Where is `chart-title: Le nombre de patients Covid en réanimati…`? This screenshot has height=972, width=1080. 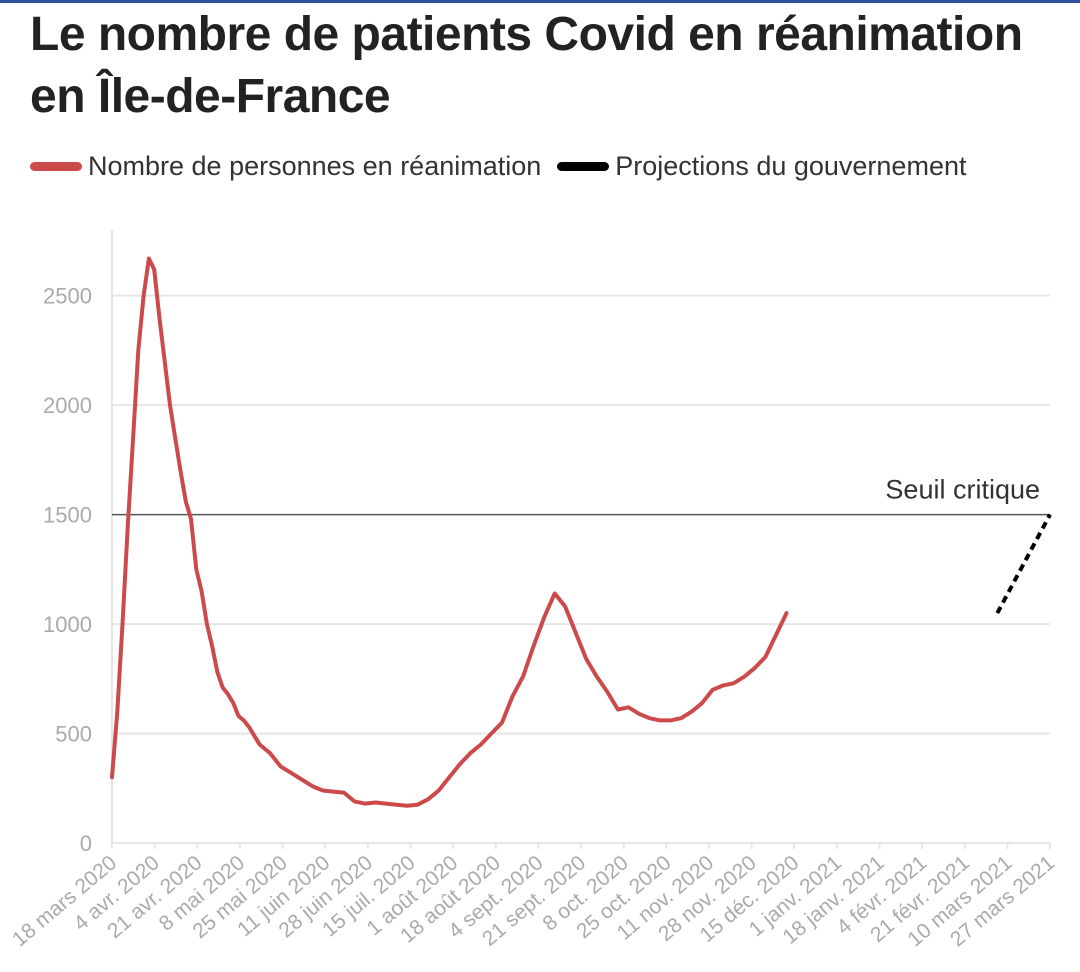 chart-title: Le nombre de patients Covid en réanimati… is located at coordinates (526, 65).